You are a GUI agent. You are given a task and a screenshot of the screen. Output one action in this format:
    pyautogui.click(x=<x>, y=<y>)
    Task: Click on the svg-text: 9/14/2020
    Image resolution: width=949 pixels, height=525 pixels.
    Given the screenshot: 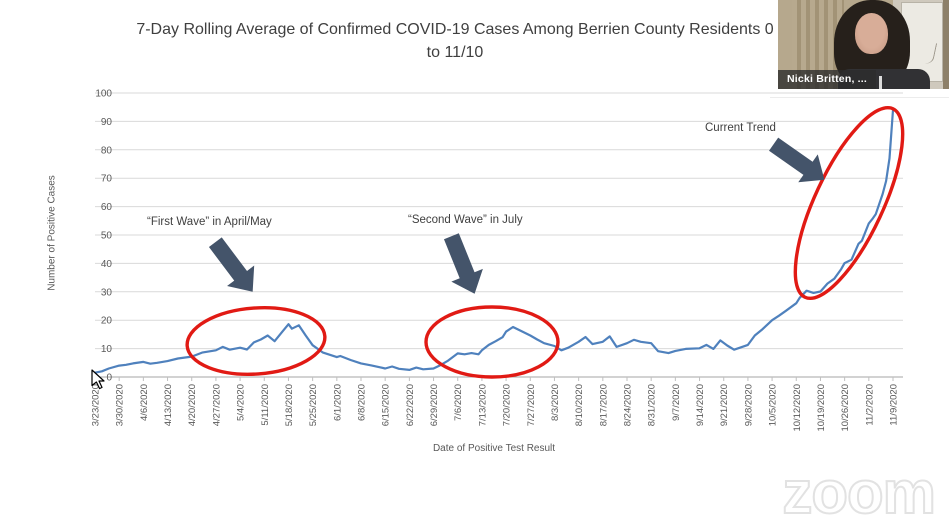 What is the action you would take?
    pyautogui.click(x=700, y=405)
    